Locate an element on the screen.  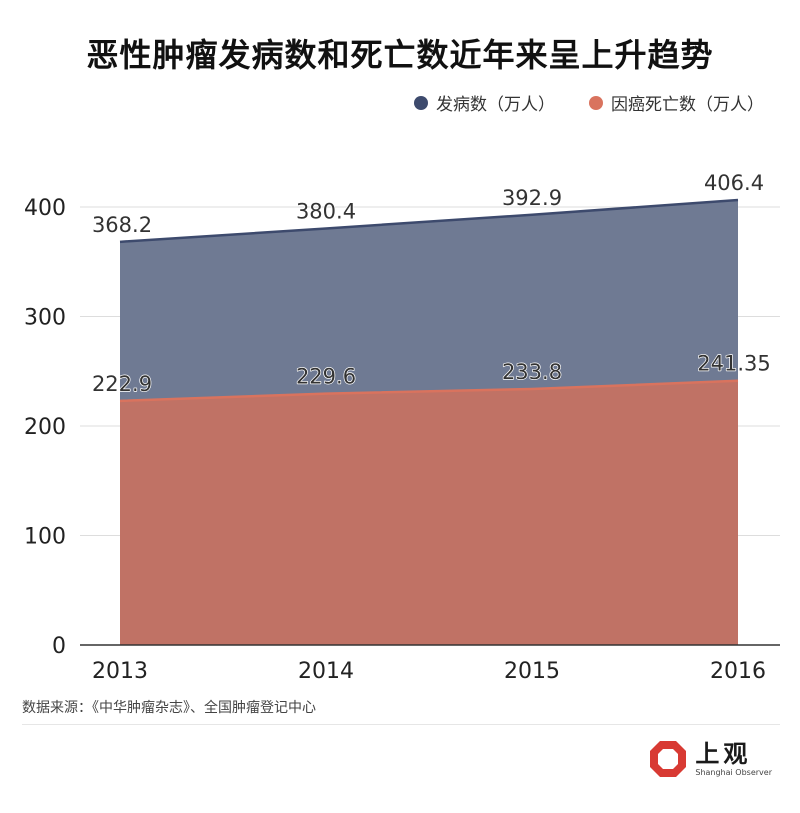
legend-dot-deaths is located at coordinates (596, 102).